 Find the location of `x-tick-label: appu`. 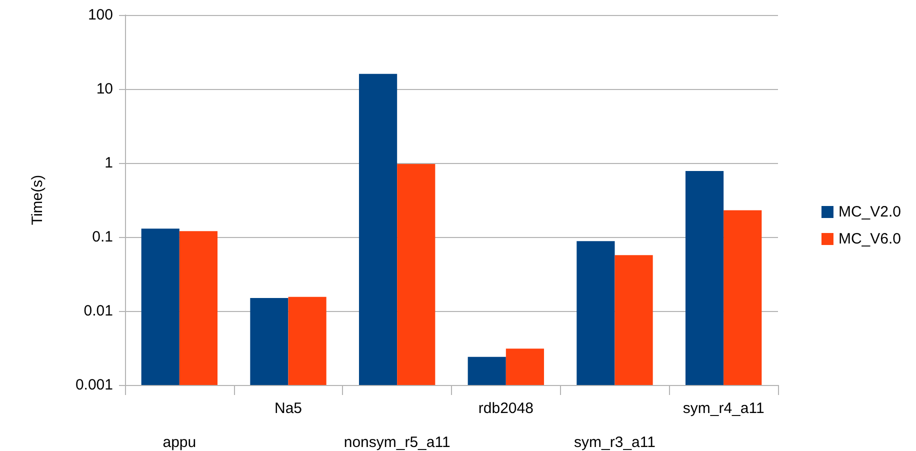

x-tick-label: appu is located at coordinates (179, 442).